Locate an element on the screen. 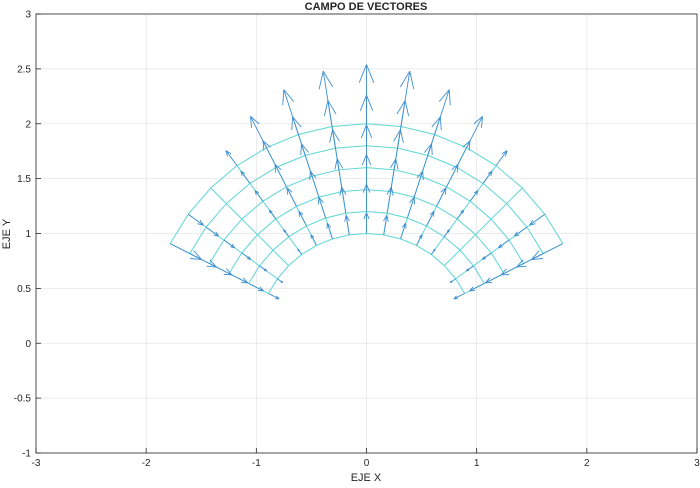 The height and width of the screenshot is (488, 700). y-tick-label: 0.5 is located at coordinates (24, 289).